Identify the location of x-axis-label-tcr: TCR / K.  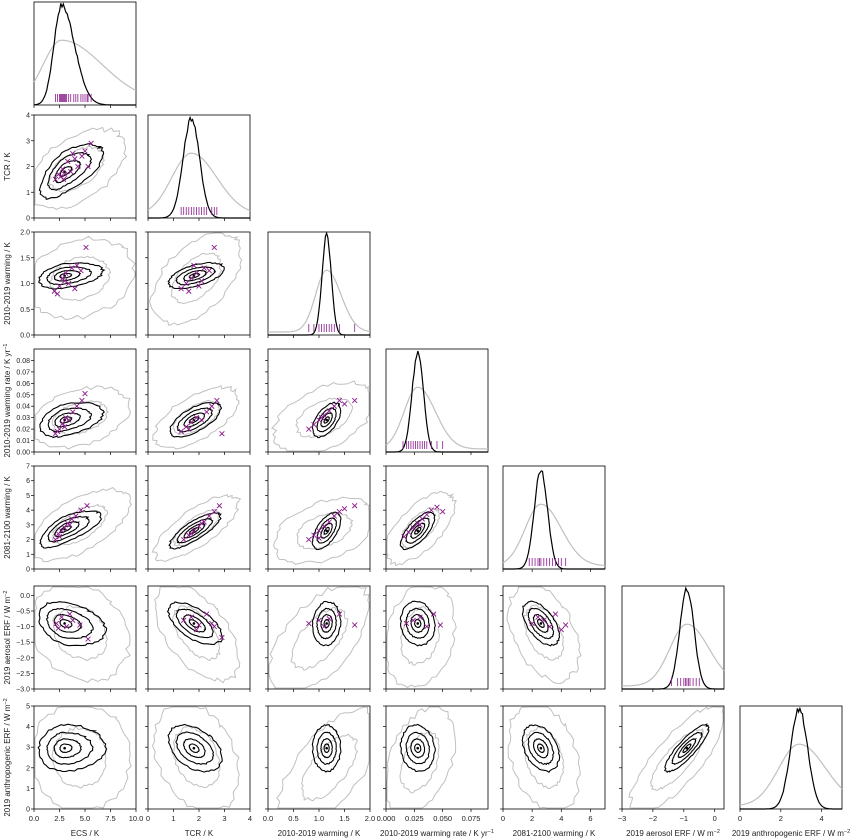
(199, 833).